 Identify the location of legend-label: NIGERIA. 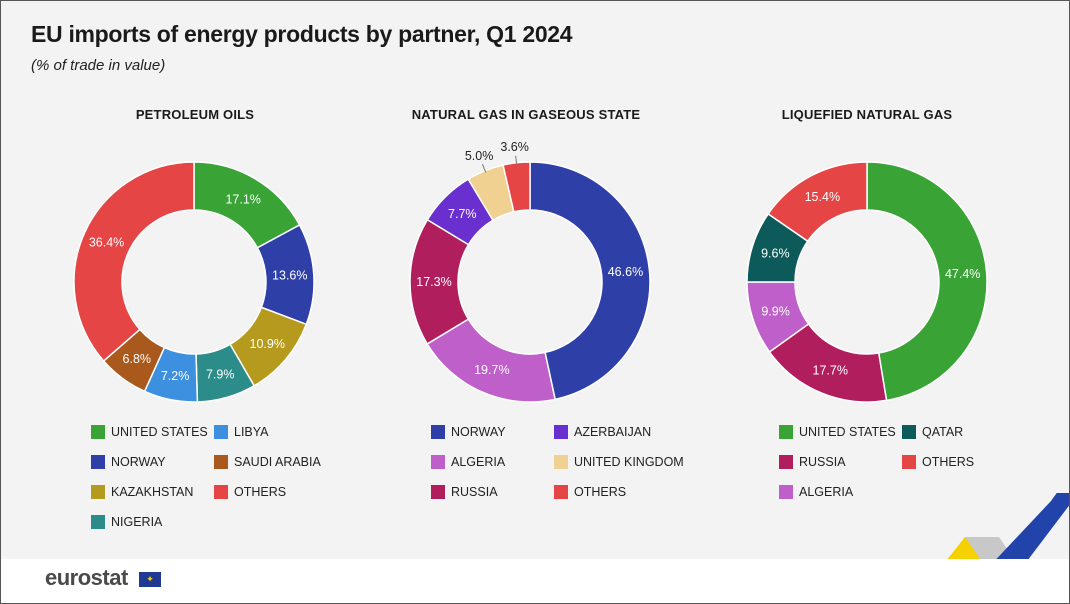
(137, 522).